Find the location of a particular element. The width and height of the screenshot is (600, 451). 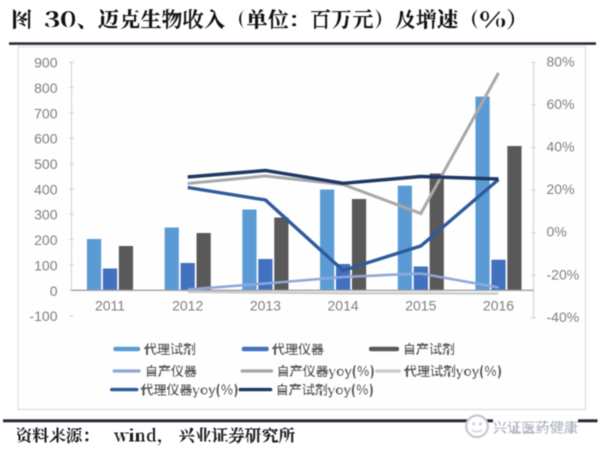

svg-text: 2015 is located at coordinates (420, 306).